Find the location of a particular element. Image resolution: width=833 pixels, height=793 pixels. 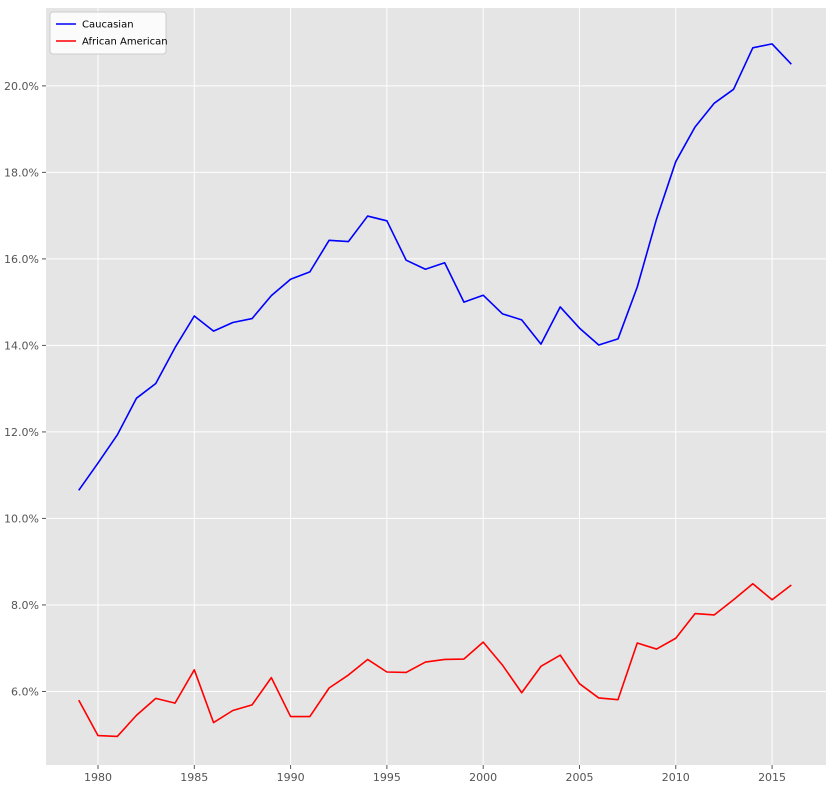

legend: Caucasian African American is located at coordinates (108, 33).